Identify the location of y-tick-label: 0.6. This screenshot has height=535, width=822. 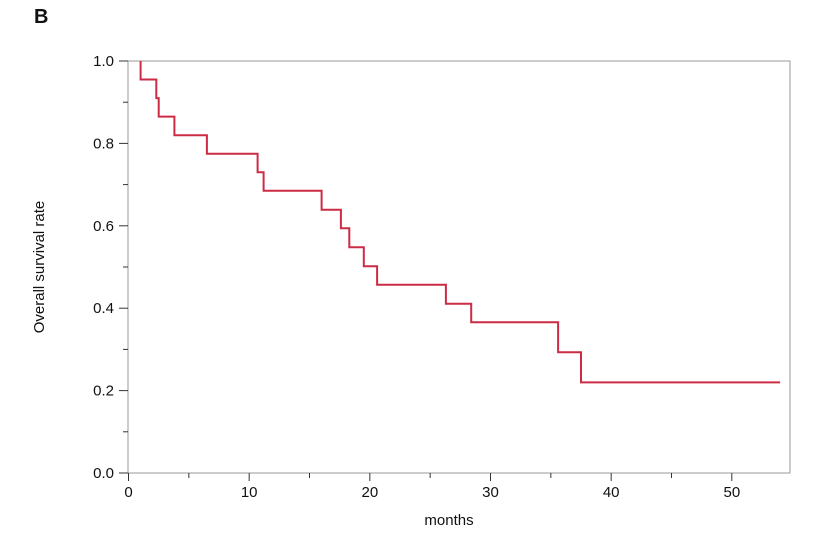
(103, 226).